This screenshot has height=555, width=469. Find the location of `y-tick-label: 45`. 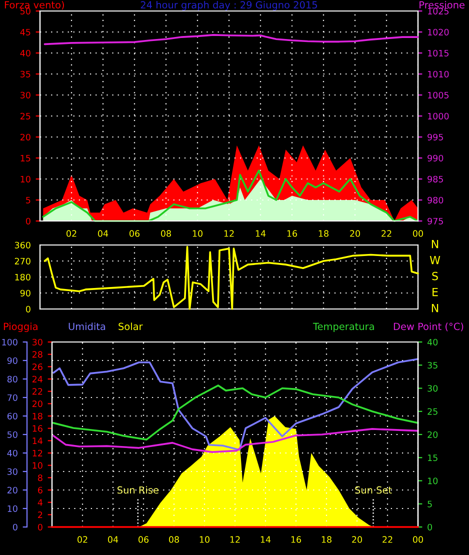

y-tick-label: 45 is located at coordinates (25, 32).